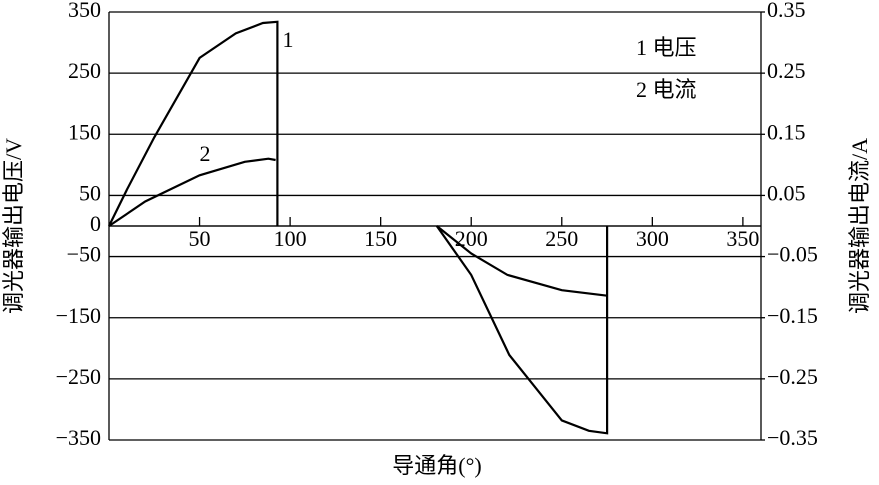  What do you see at coordinates (78, 376) in the screenshot?
I see `y-tick-label: −250` at bounding box center [78, 376].